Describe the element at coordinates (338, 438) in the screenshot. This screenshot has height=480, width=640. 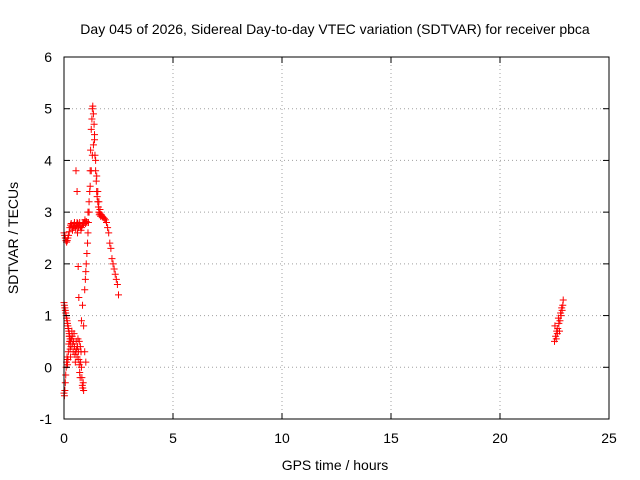
I see `x-tick-labels: 0 5 10 15 20 25` at that location.